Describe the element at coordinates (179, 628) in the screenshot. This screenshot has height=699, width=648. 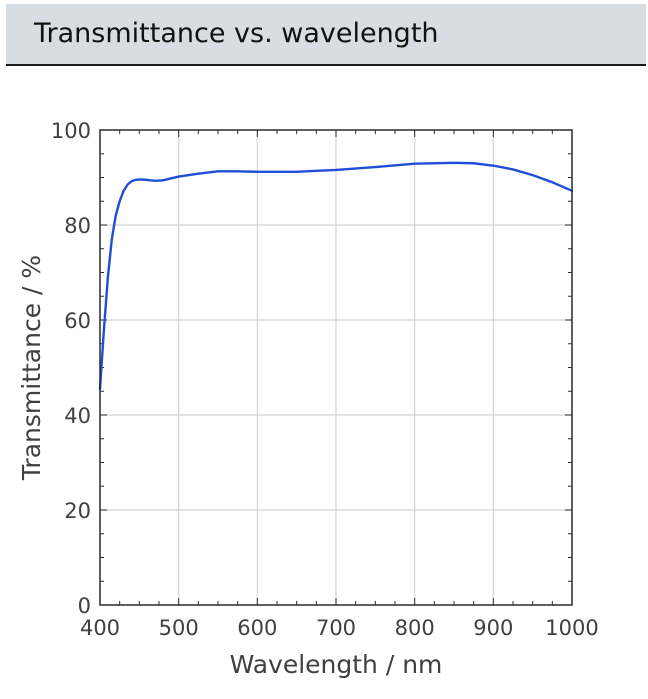
I see `x-tick-label: 500` at that location.